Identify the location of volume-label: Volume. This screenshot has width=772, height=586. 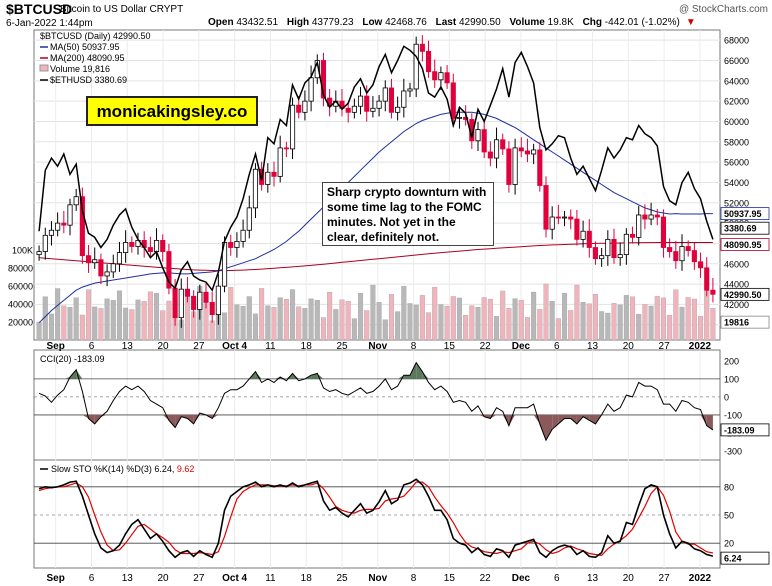
(527, 22).